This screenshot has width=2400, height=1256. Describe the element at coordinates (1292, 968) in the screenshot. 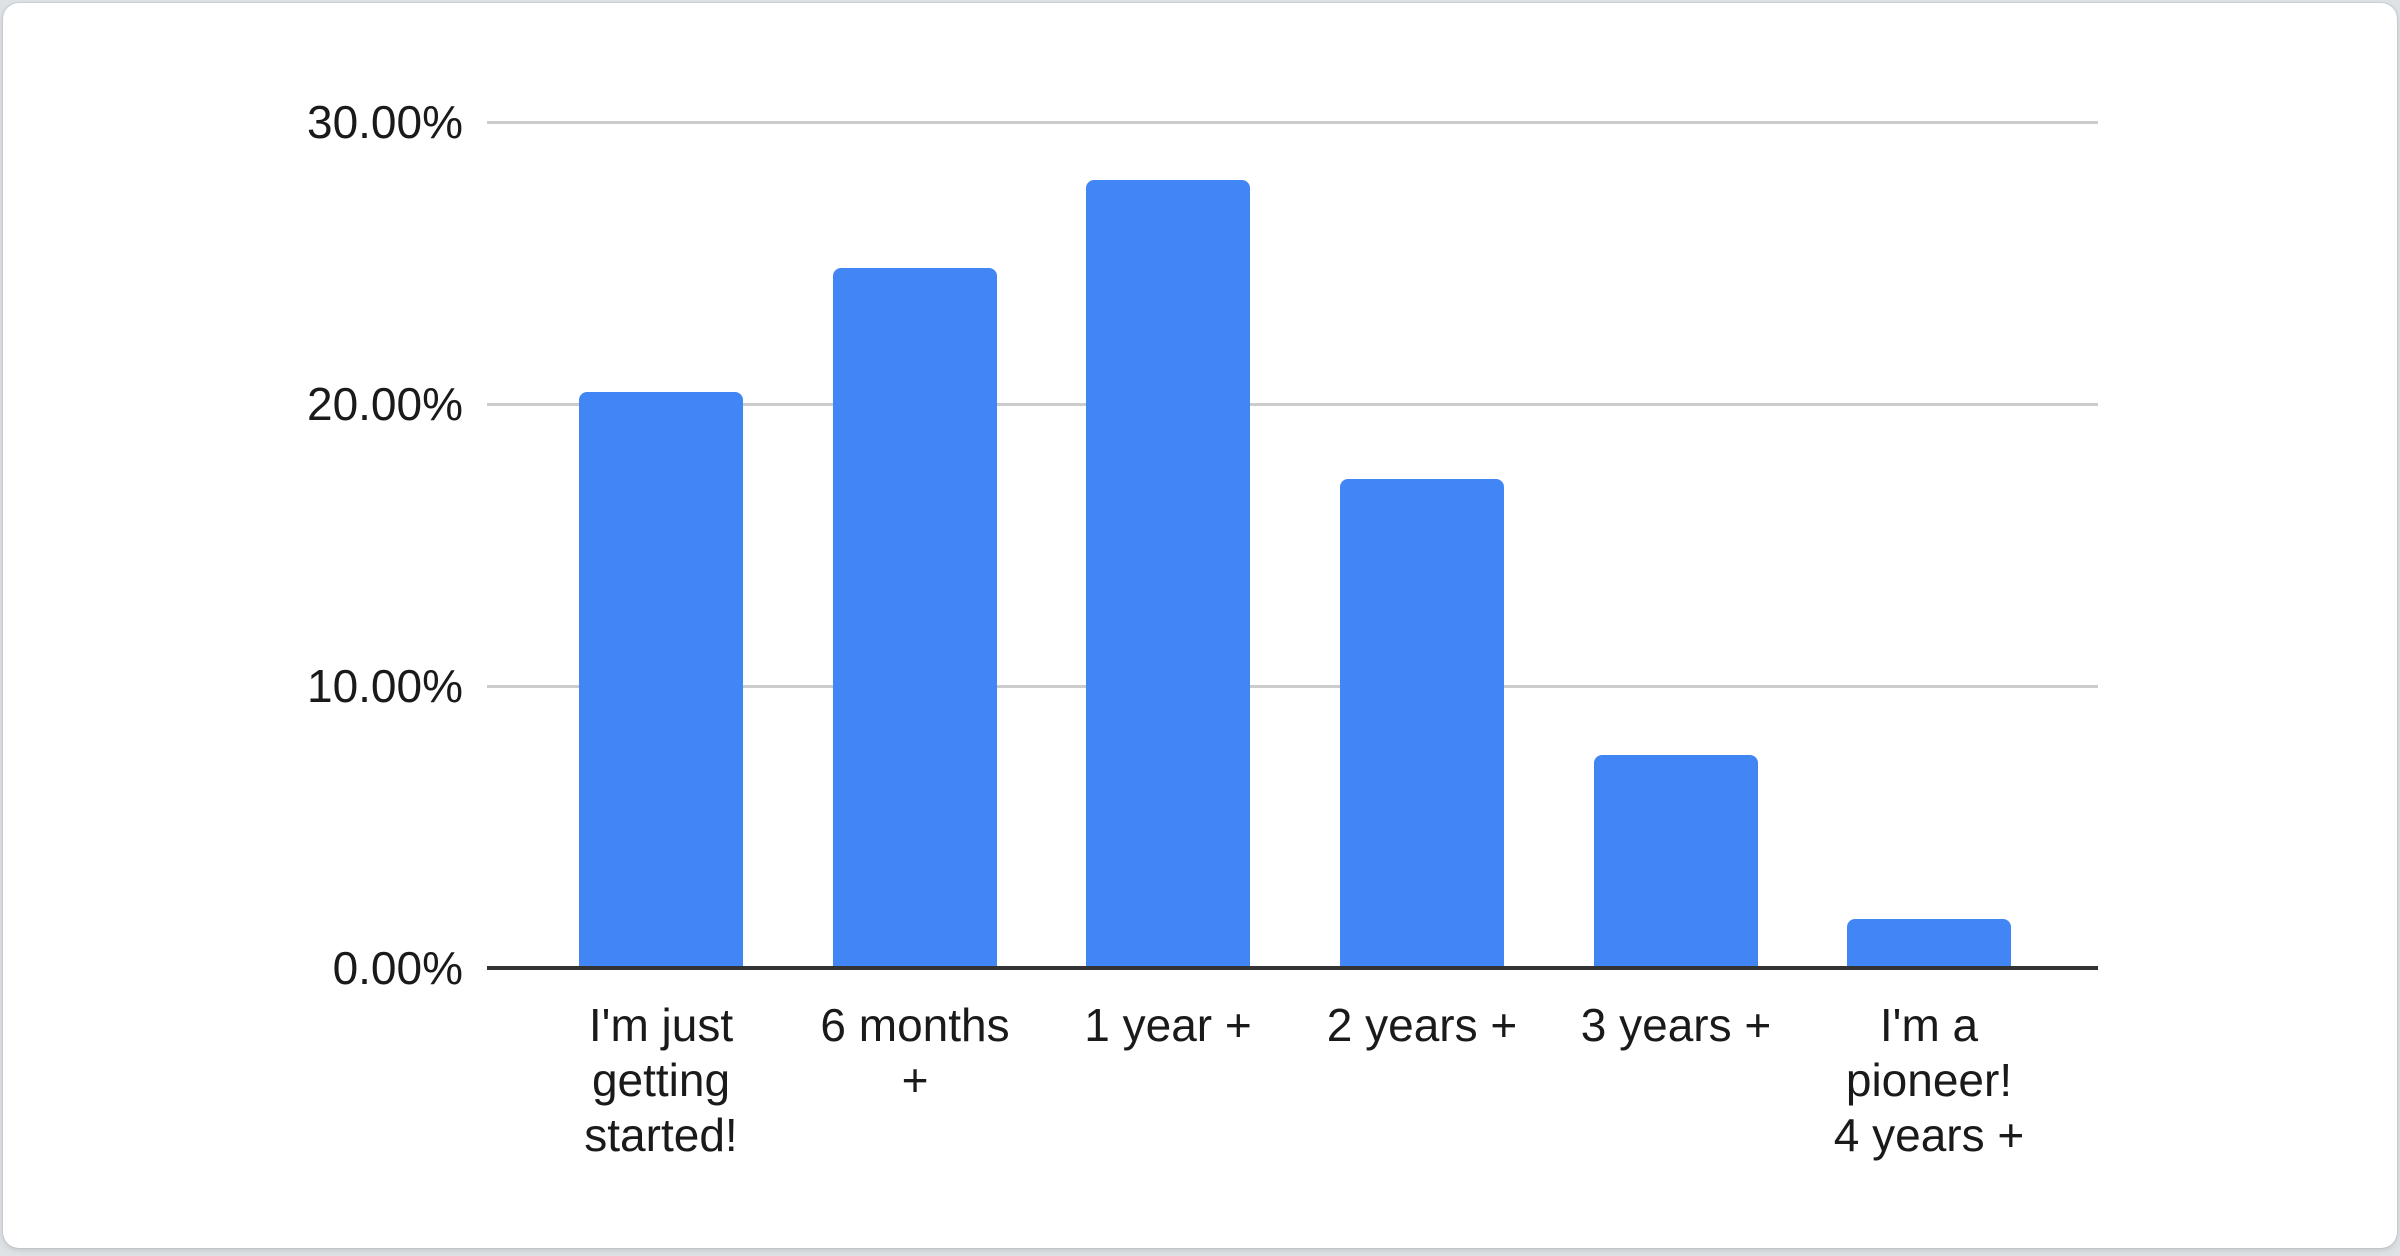

I see `x-axis-line` at that location.